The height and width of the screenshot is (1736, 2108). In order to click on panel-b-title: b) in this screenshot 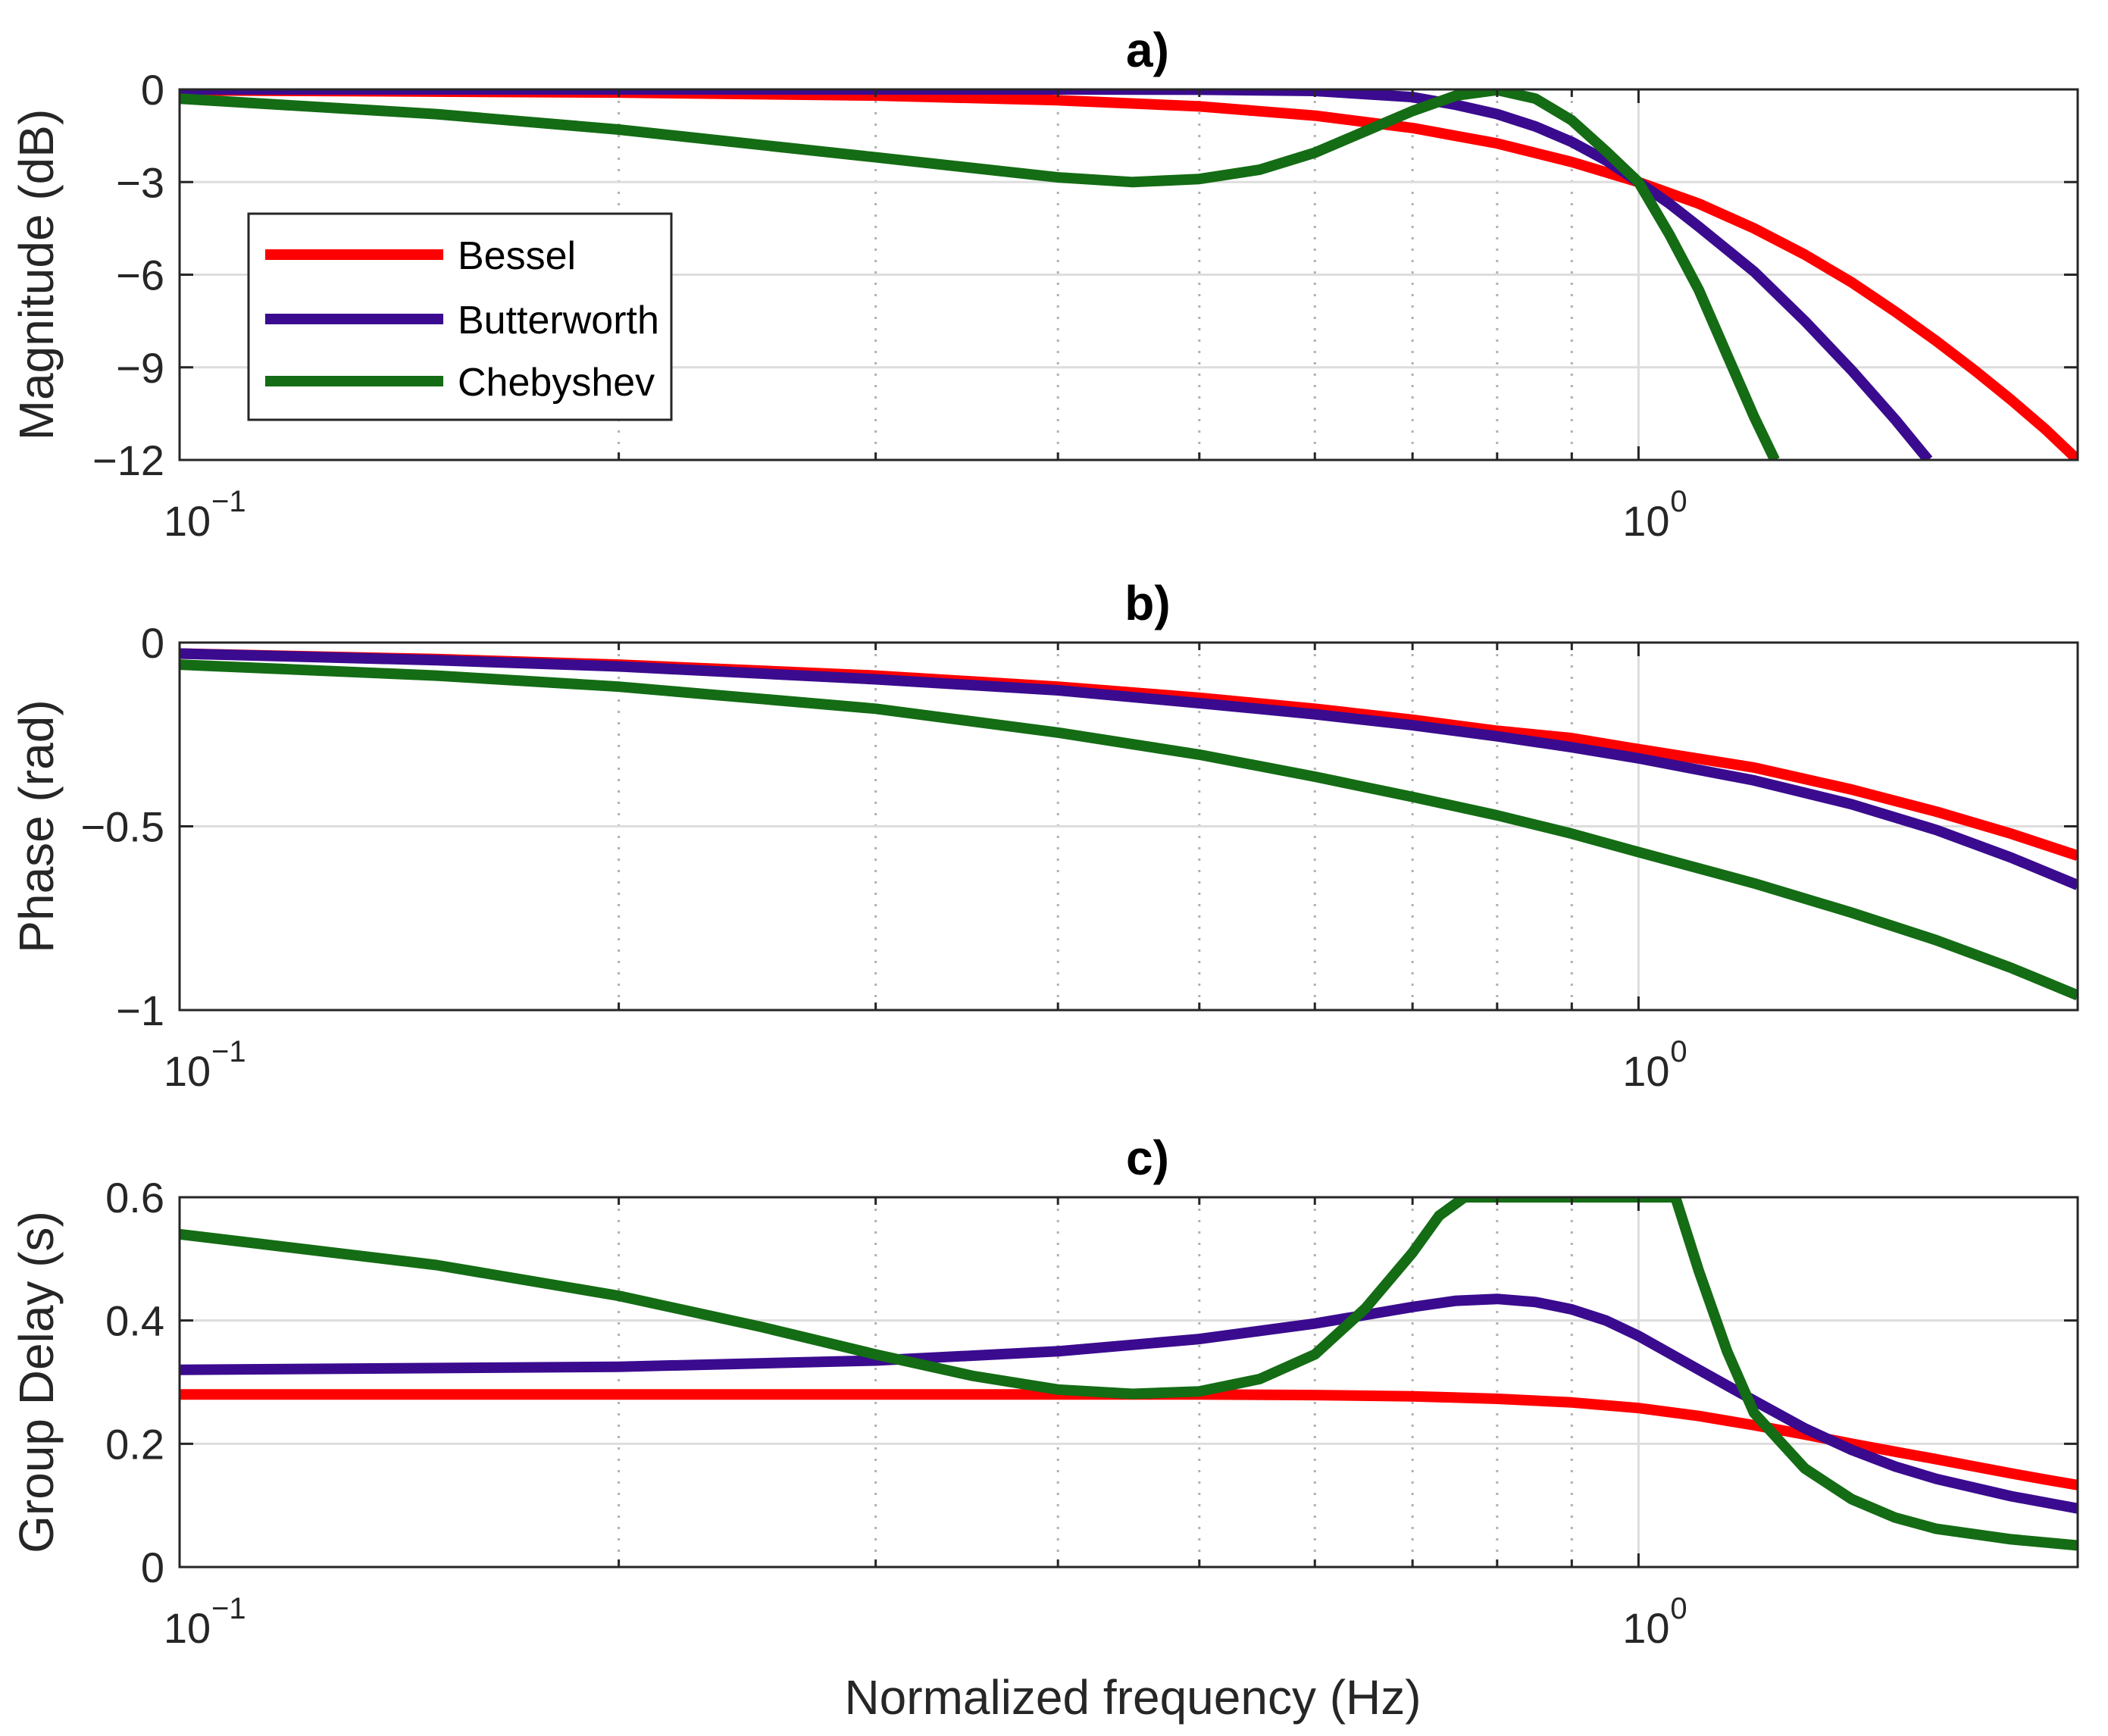, I will do `click(1147, 603)`.